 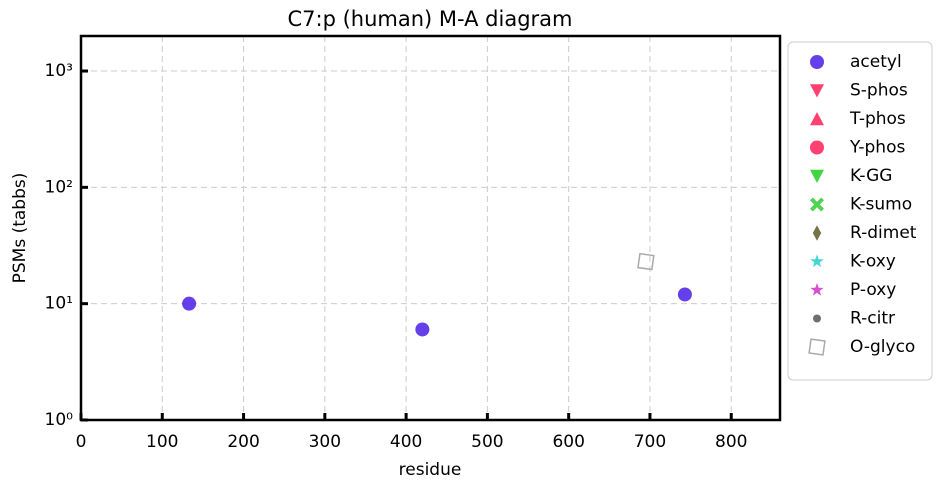 I want to click on x-tick-label: 600, so click(x=568, y=442).